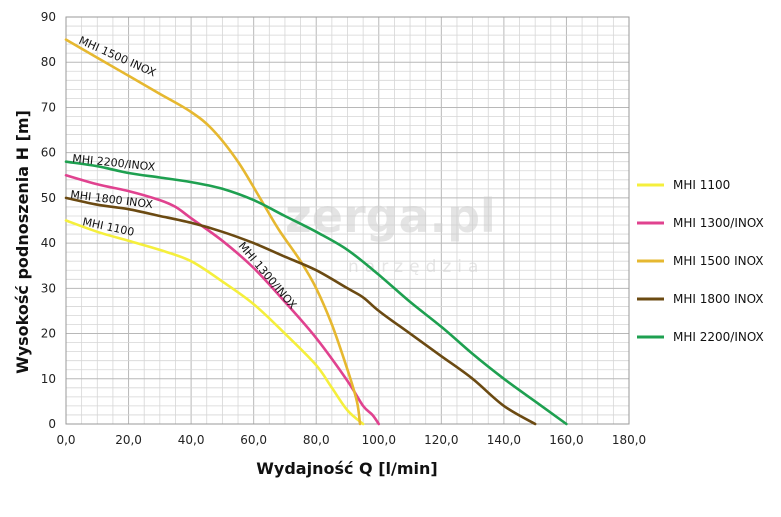 This screenshot has width=781, height=517. I want to click on y-tick-label: 80, so click(48, 62).